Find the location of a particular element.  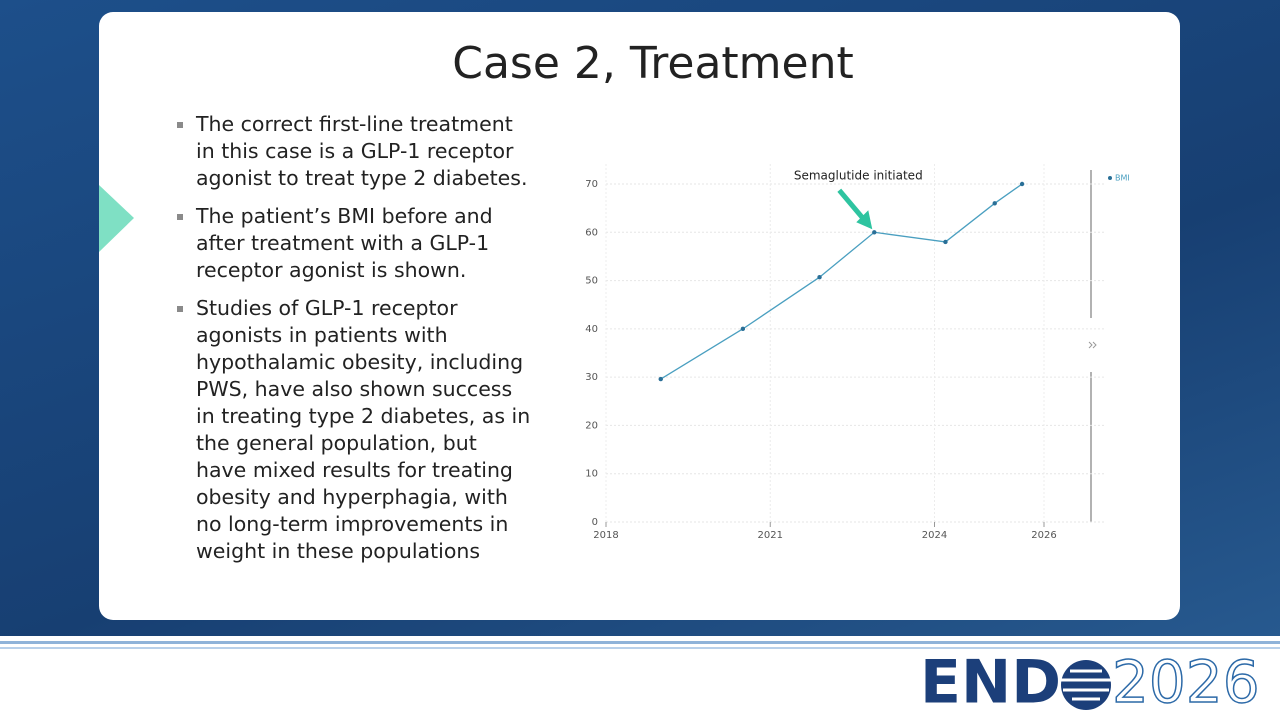

bullet-text: The patient’s BMI before and is located at coordinates (344, 216).